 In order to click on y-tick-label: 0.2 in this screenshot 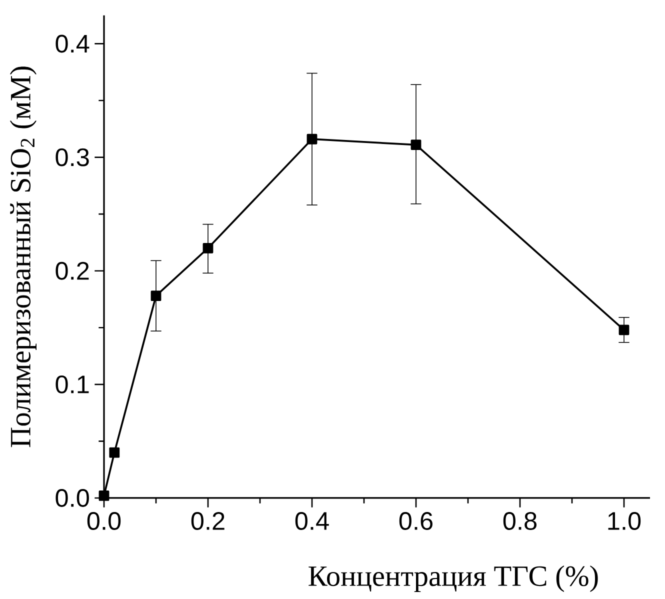, I will do `click(72, 271)`.